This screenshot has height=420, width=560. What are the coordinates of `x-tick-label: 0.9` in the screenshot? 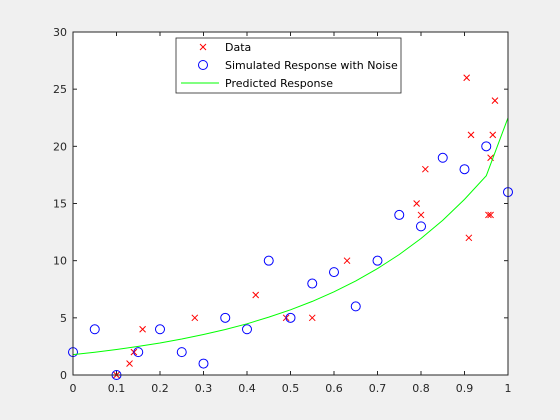 It's located at (465, 388).